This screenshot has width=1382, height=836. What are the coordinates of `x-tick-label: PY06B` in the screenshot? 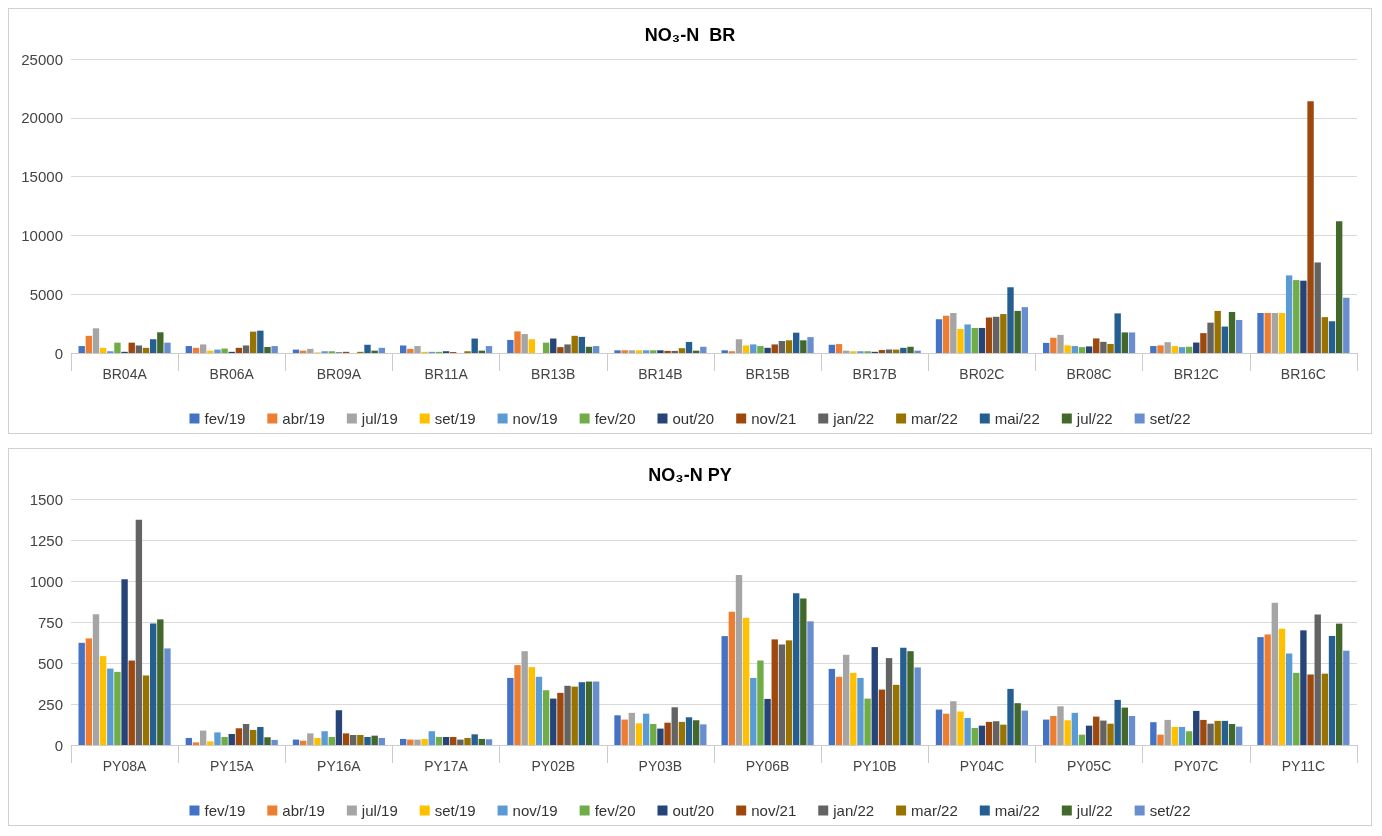 It's located at (767, 766).